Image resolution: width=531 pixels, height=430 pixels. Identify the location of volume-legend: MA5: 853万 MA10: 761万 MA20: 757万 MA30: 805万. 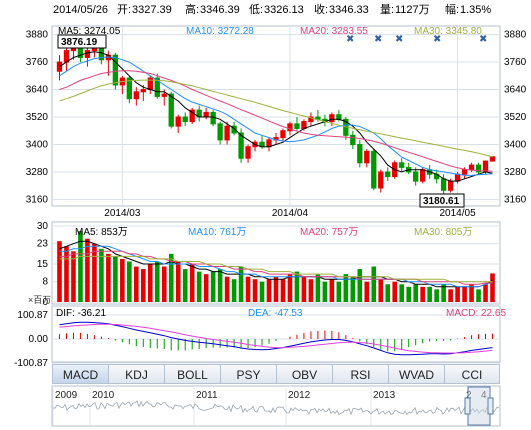
(273, 232).